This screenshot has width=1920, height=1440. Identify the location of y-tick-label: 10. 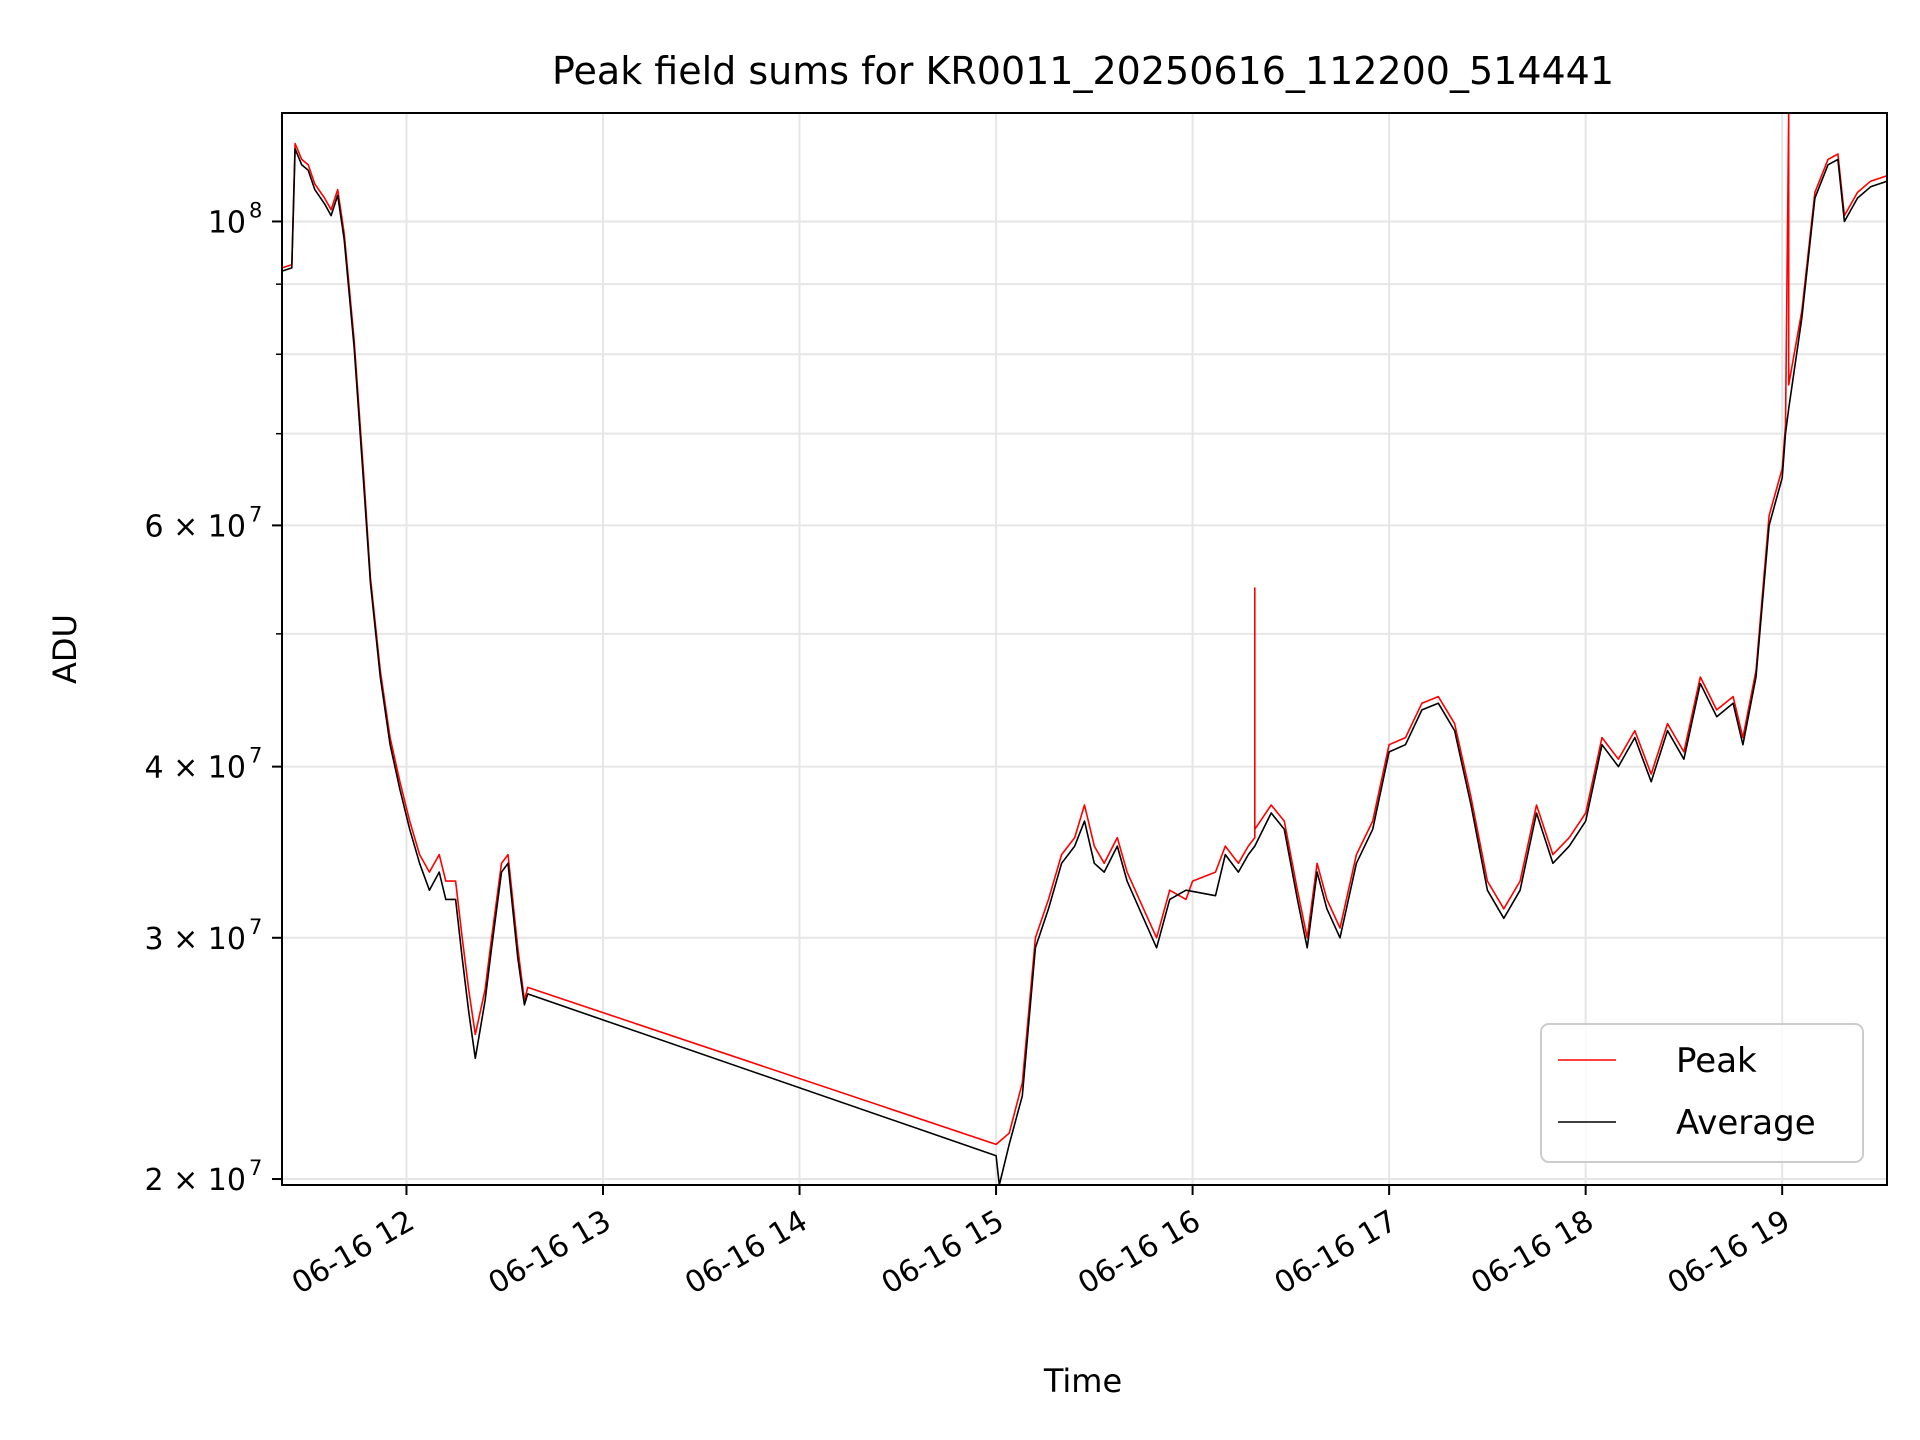
(227, 222).